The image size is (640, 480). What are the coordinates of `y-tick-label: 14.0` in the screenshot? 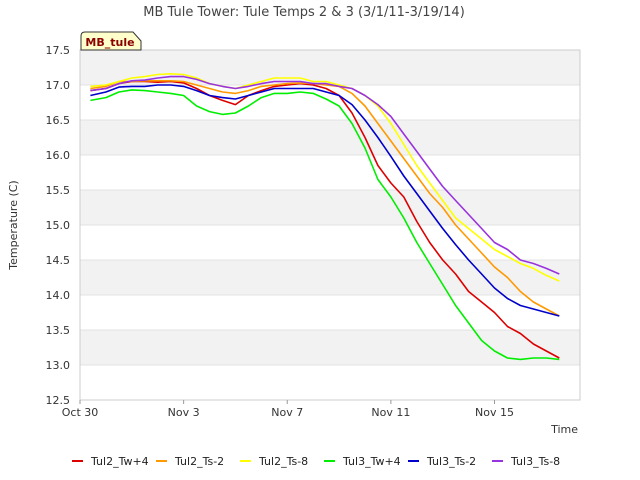 It's located at (58, 295).